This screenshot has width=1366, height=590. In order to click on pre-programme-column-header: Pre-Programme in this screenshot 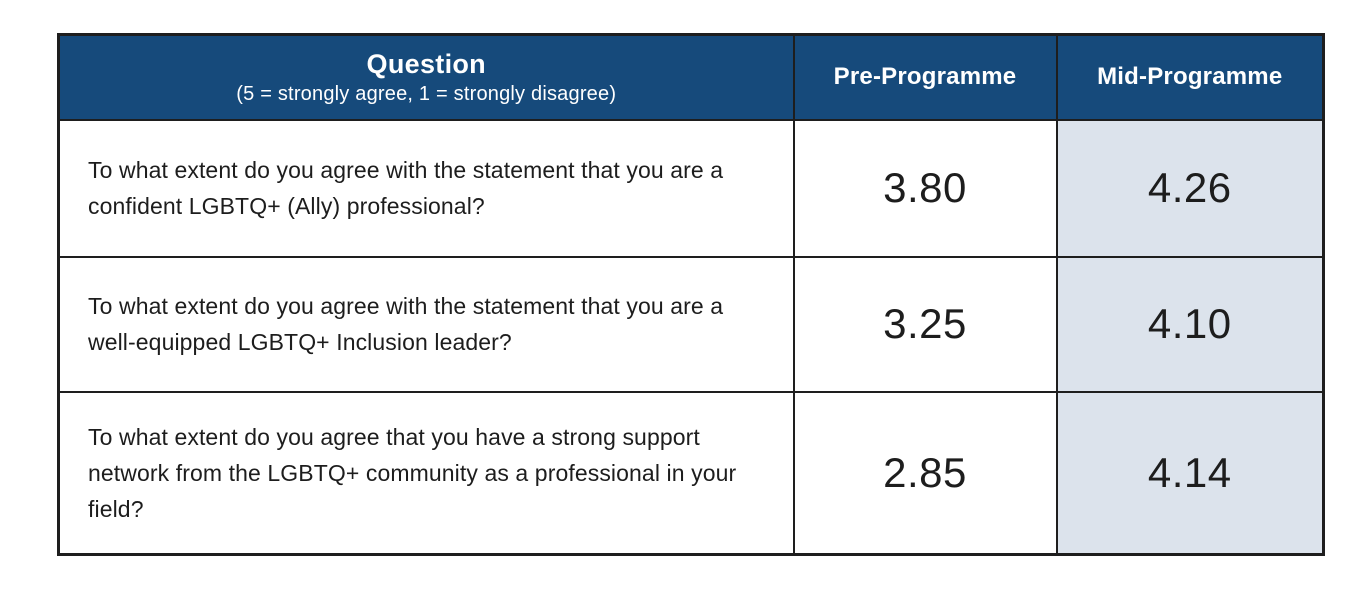, I will do `click(925, 77)`.